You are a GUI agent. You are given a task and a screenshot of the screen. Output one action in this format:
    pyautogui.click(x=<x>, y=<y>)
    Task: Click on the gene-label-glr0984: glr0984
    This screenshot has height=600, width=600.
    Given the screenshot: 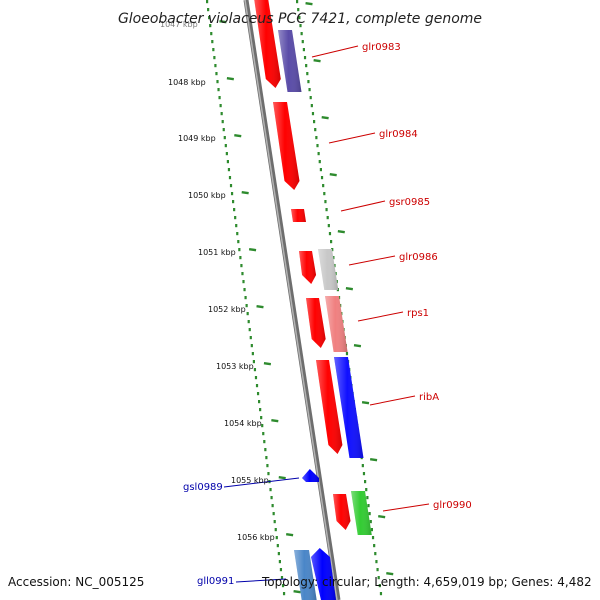 What is the action you would take?
    pyautogui.click(x=398, y=134)
    